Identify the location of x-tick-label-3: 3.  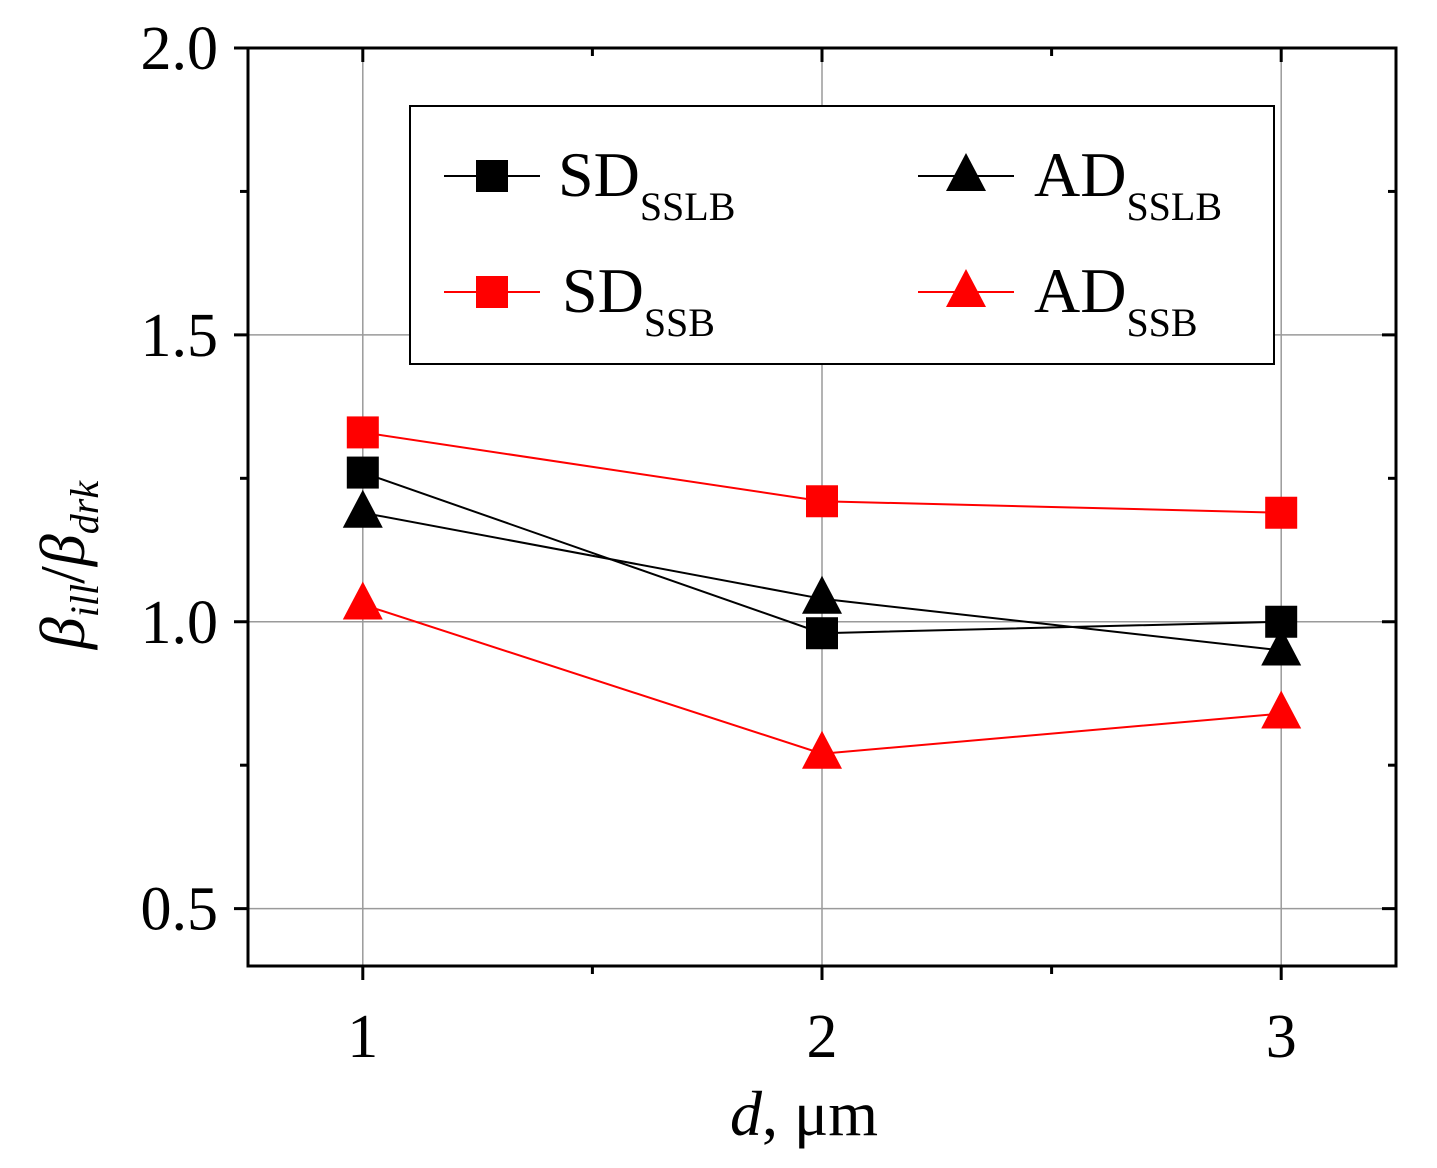
(1281, 1037).